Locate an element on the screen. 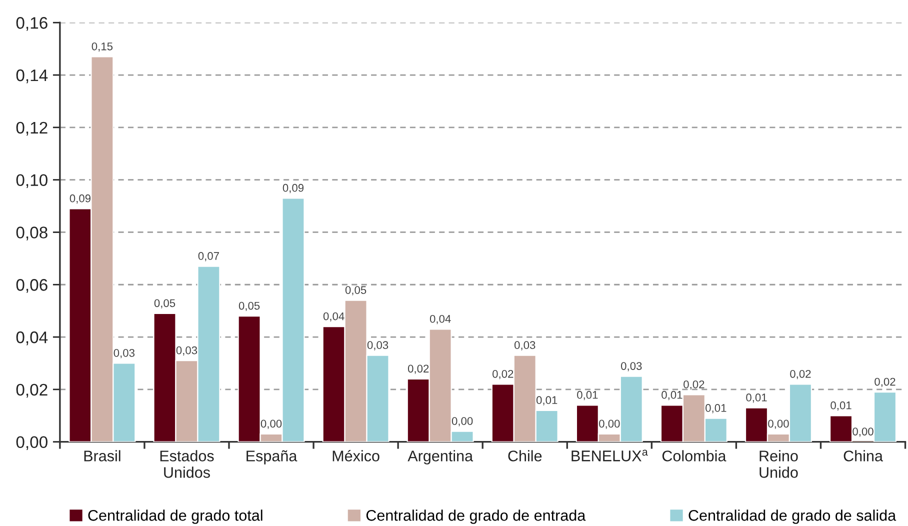 The height and width of the screenshot is (526, 908). y-tick-label: 0,04 is located at coordinates (32, 338).